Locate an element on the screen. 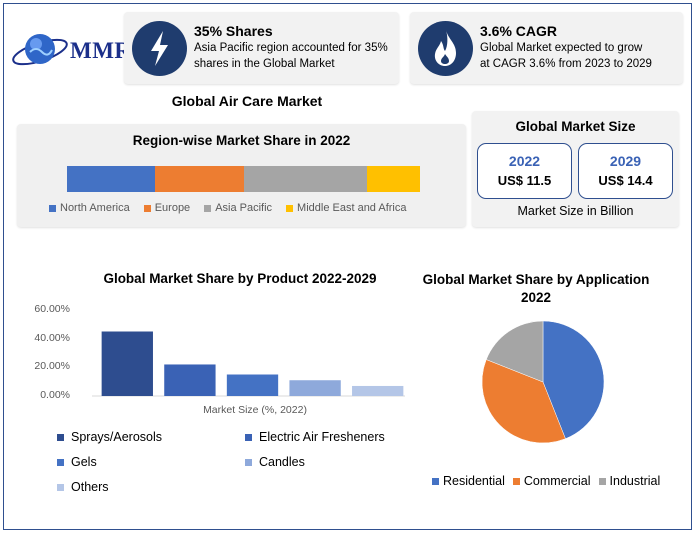 The image size is (696, 534). year-box-2022: 2022 US$ 11.5 is located at coordinates (524, 171).